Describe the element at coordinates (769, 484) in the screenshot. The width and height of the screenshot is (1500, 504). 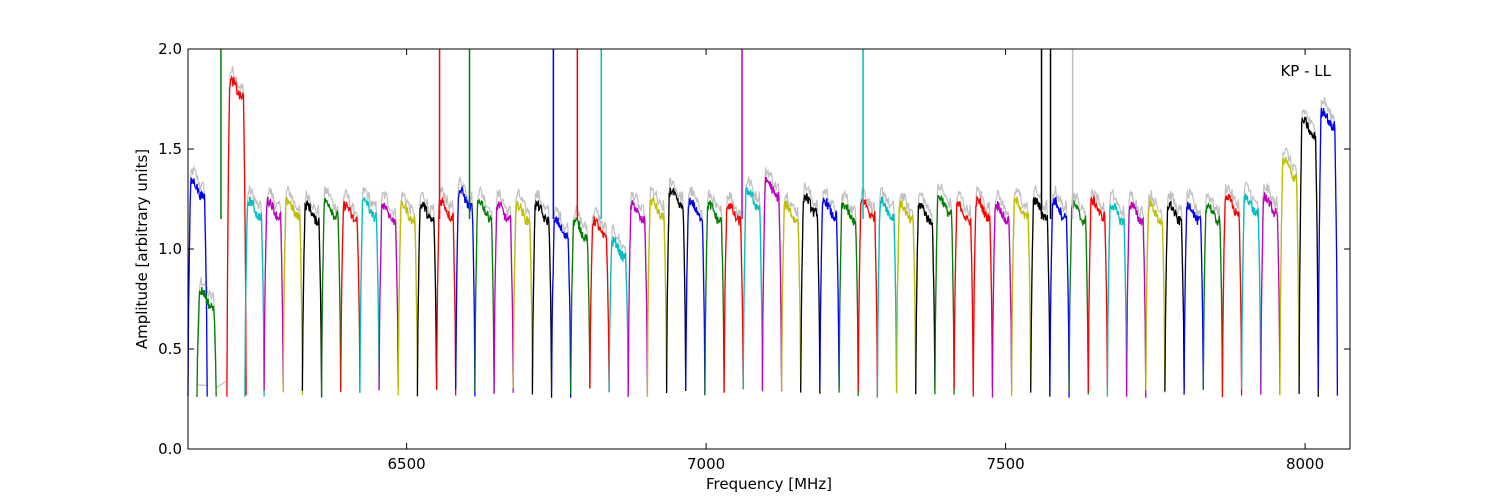
I see `x-axis-label: Frequency [MHz]` at that location.